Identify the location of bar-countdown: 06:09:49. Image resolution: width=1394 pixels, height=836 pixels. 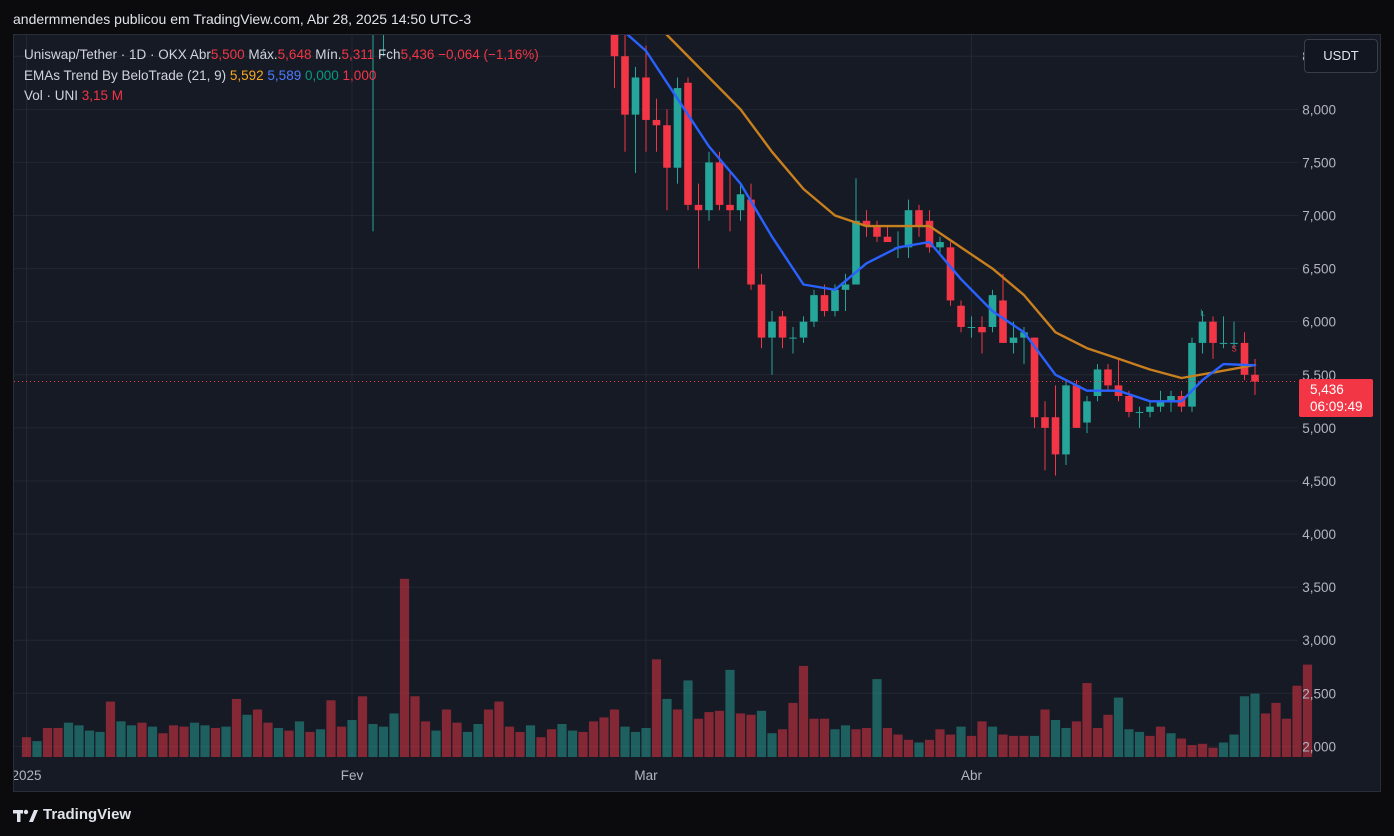
(1336, 406).